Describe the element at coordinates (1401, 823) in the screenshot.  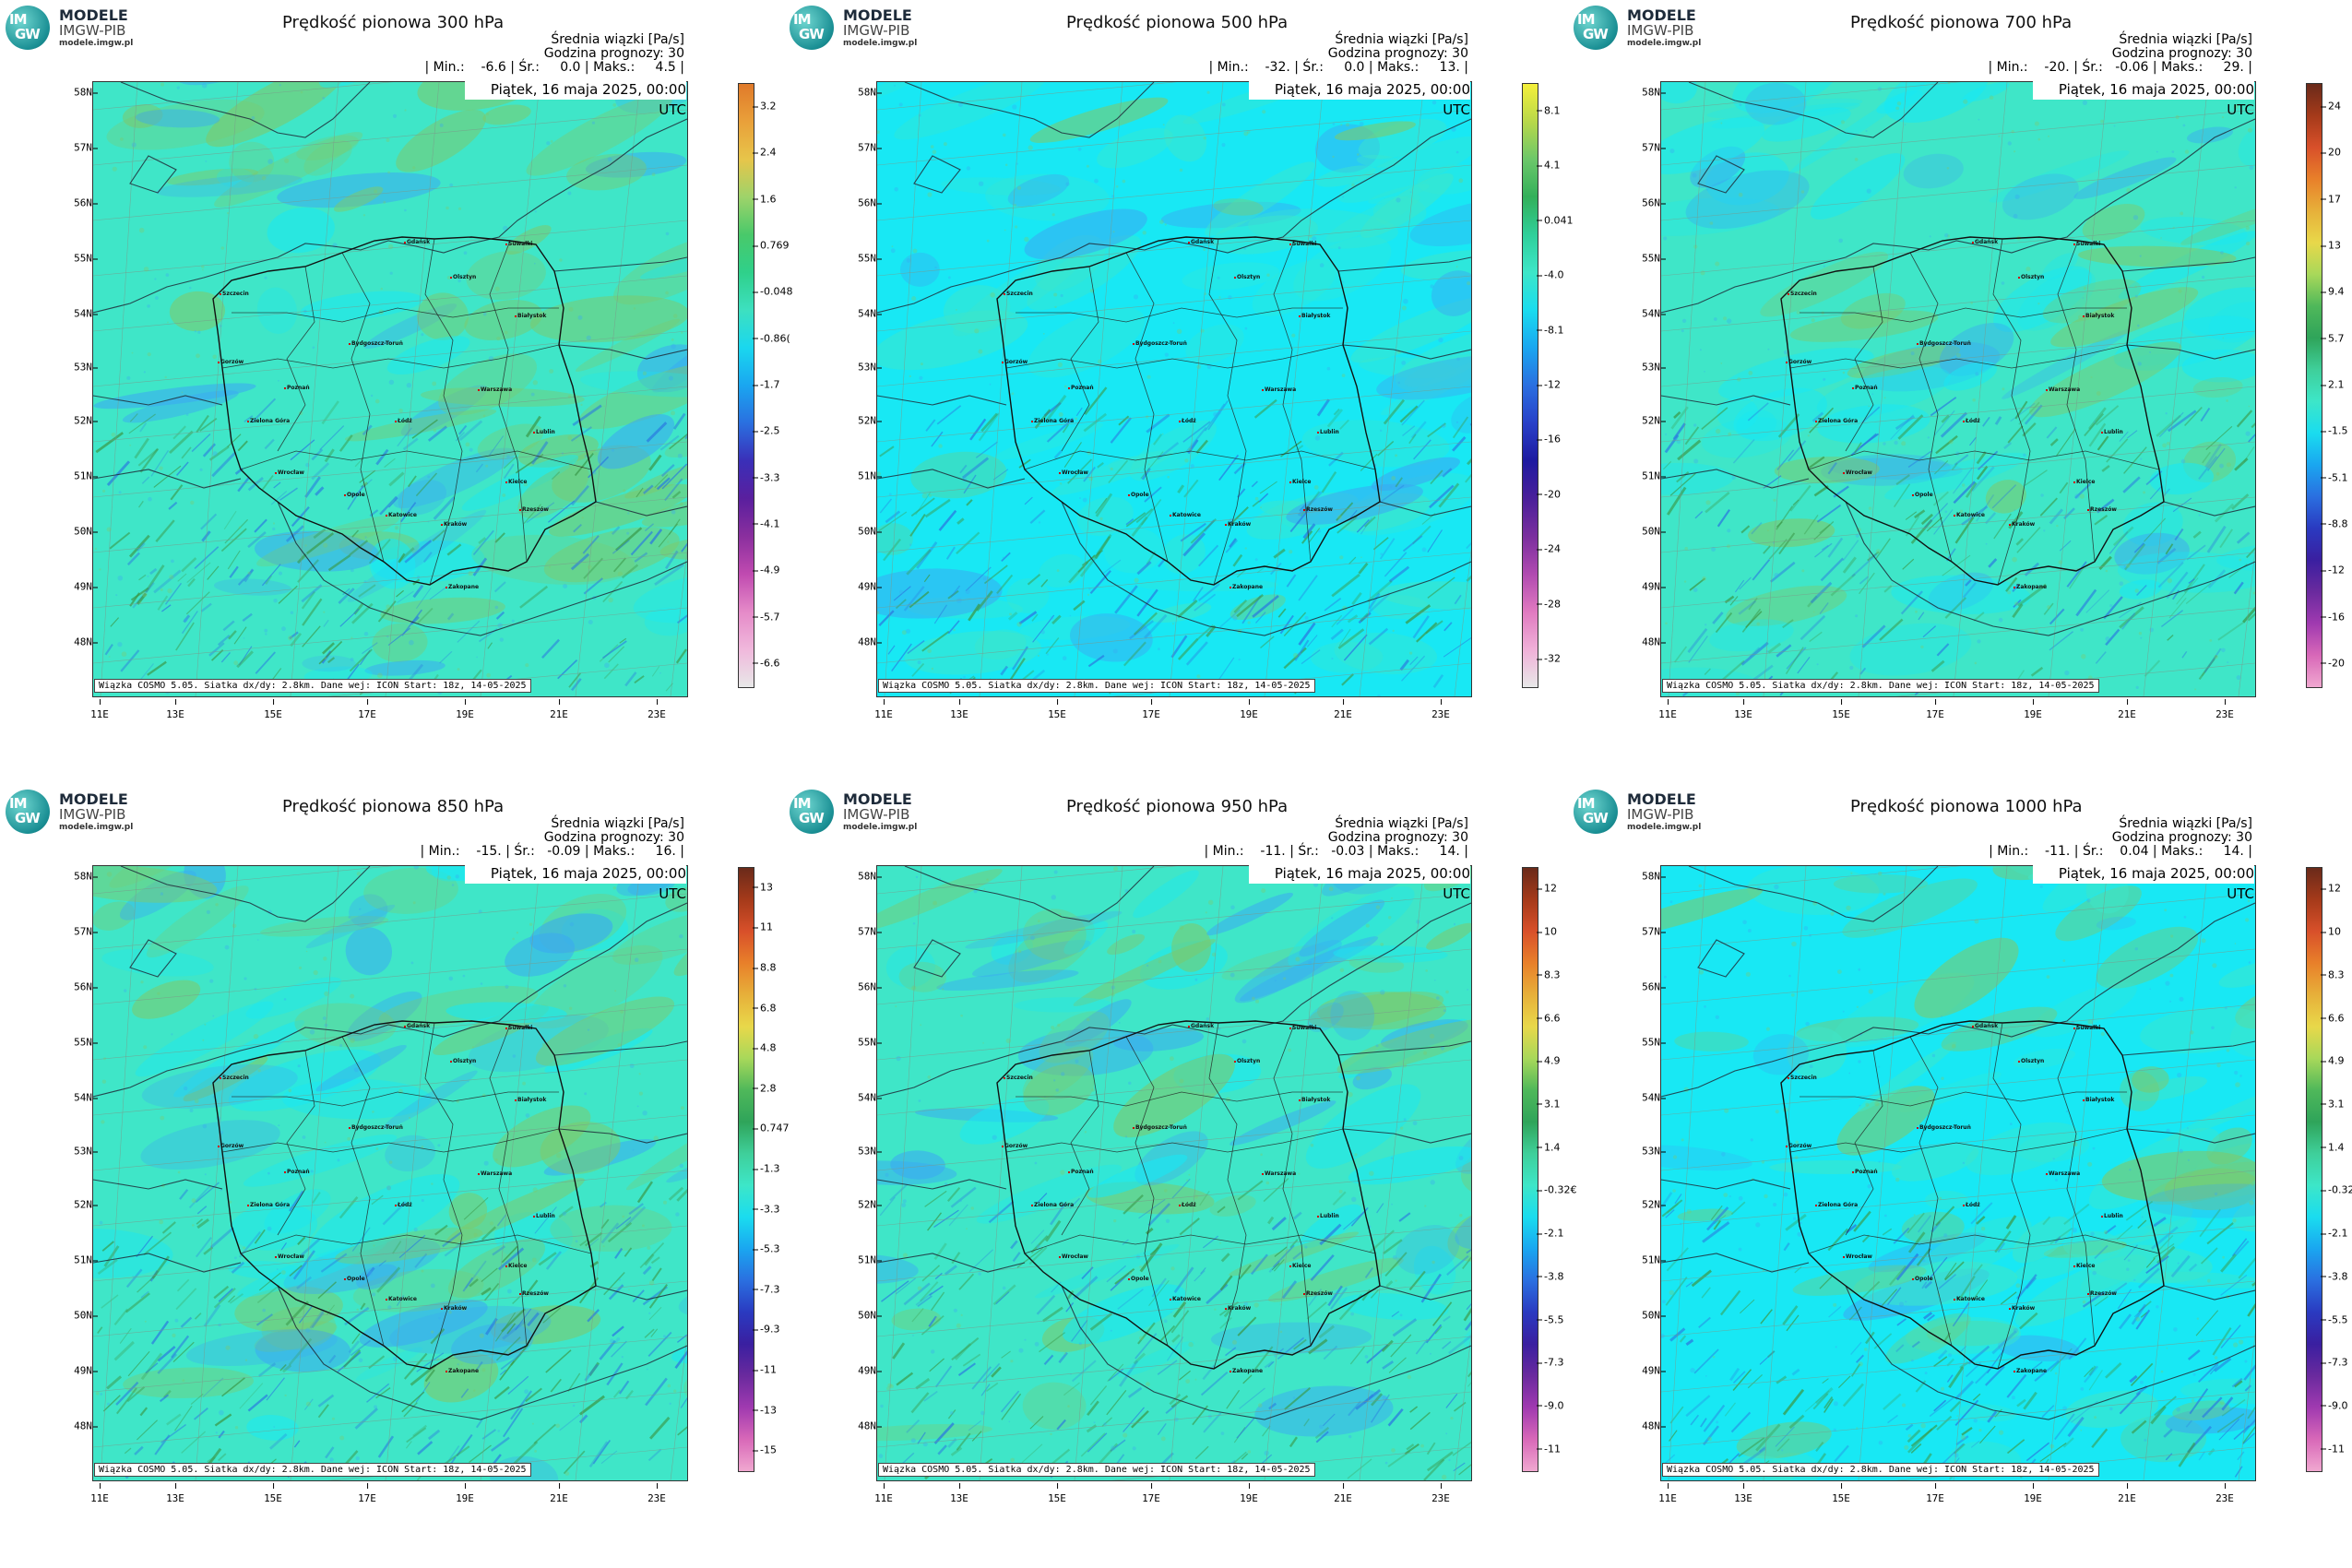
I see `field-subtitle: Średnia wiązki [Pa/s]` at that location.